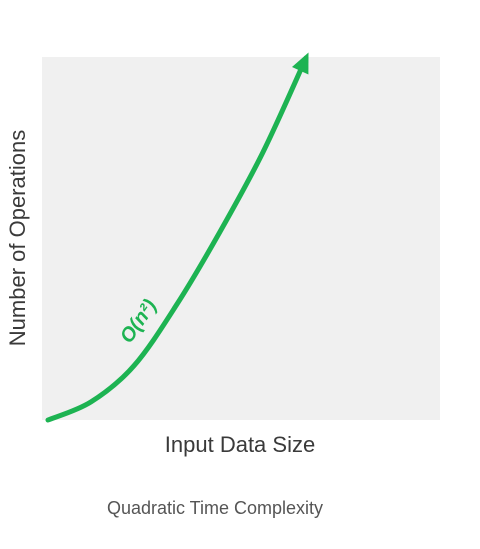 The width and height of the screenshot is (480, 549). I want to click on chart-caption: Quadratic Time Complexity, so click(215, 508).